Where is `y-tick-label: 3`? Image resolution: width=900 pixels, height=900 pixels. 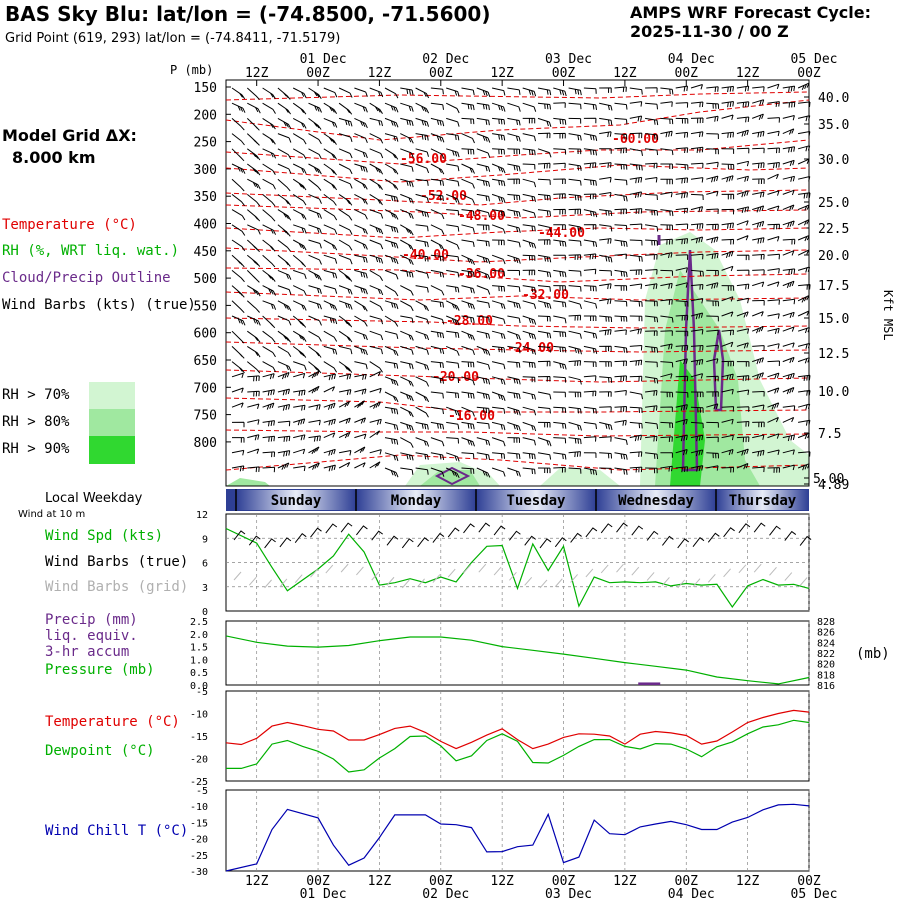 y-tick-label: 3 is located at coordinates (205, 588).